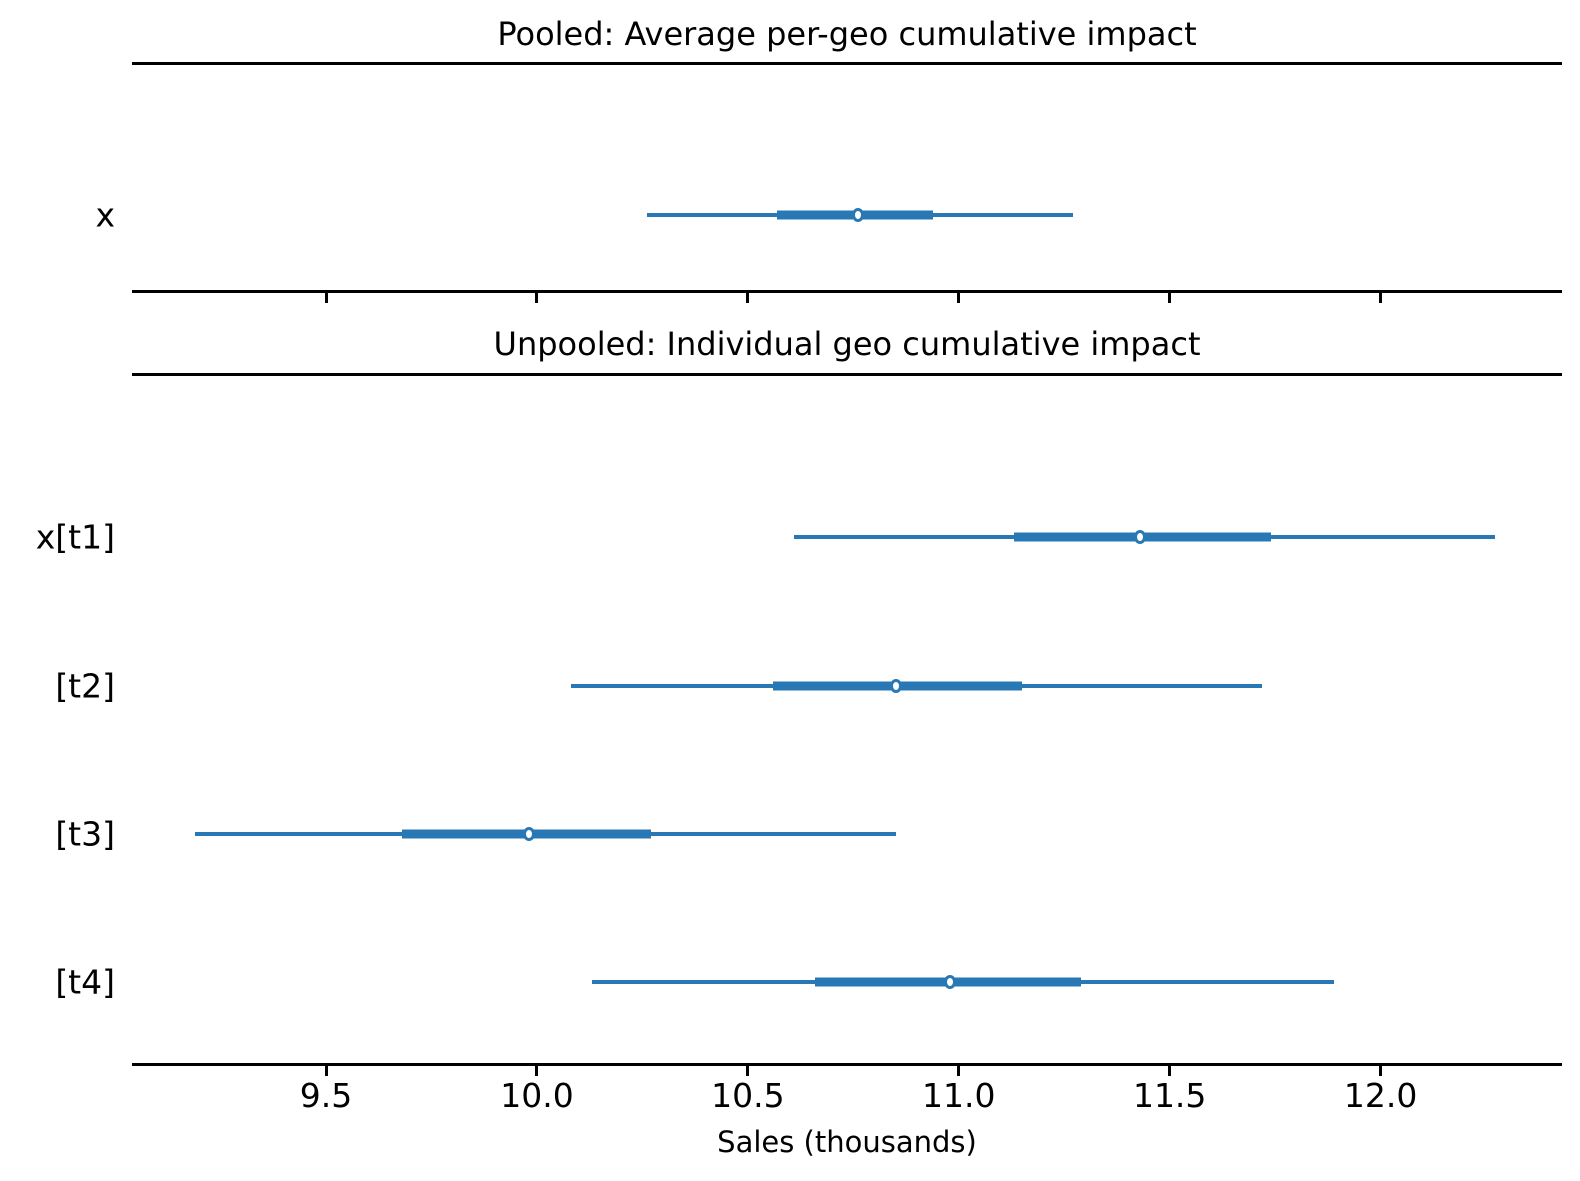  I want to click on x-tick-label: 11.5, so click(1169, 1095).